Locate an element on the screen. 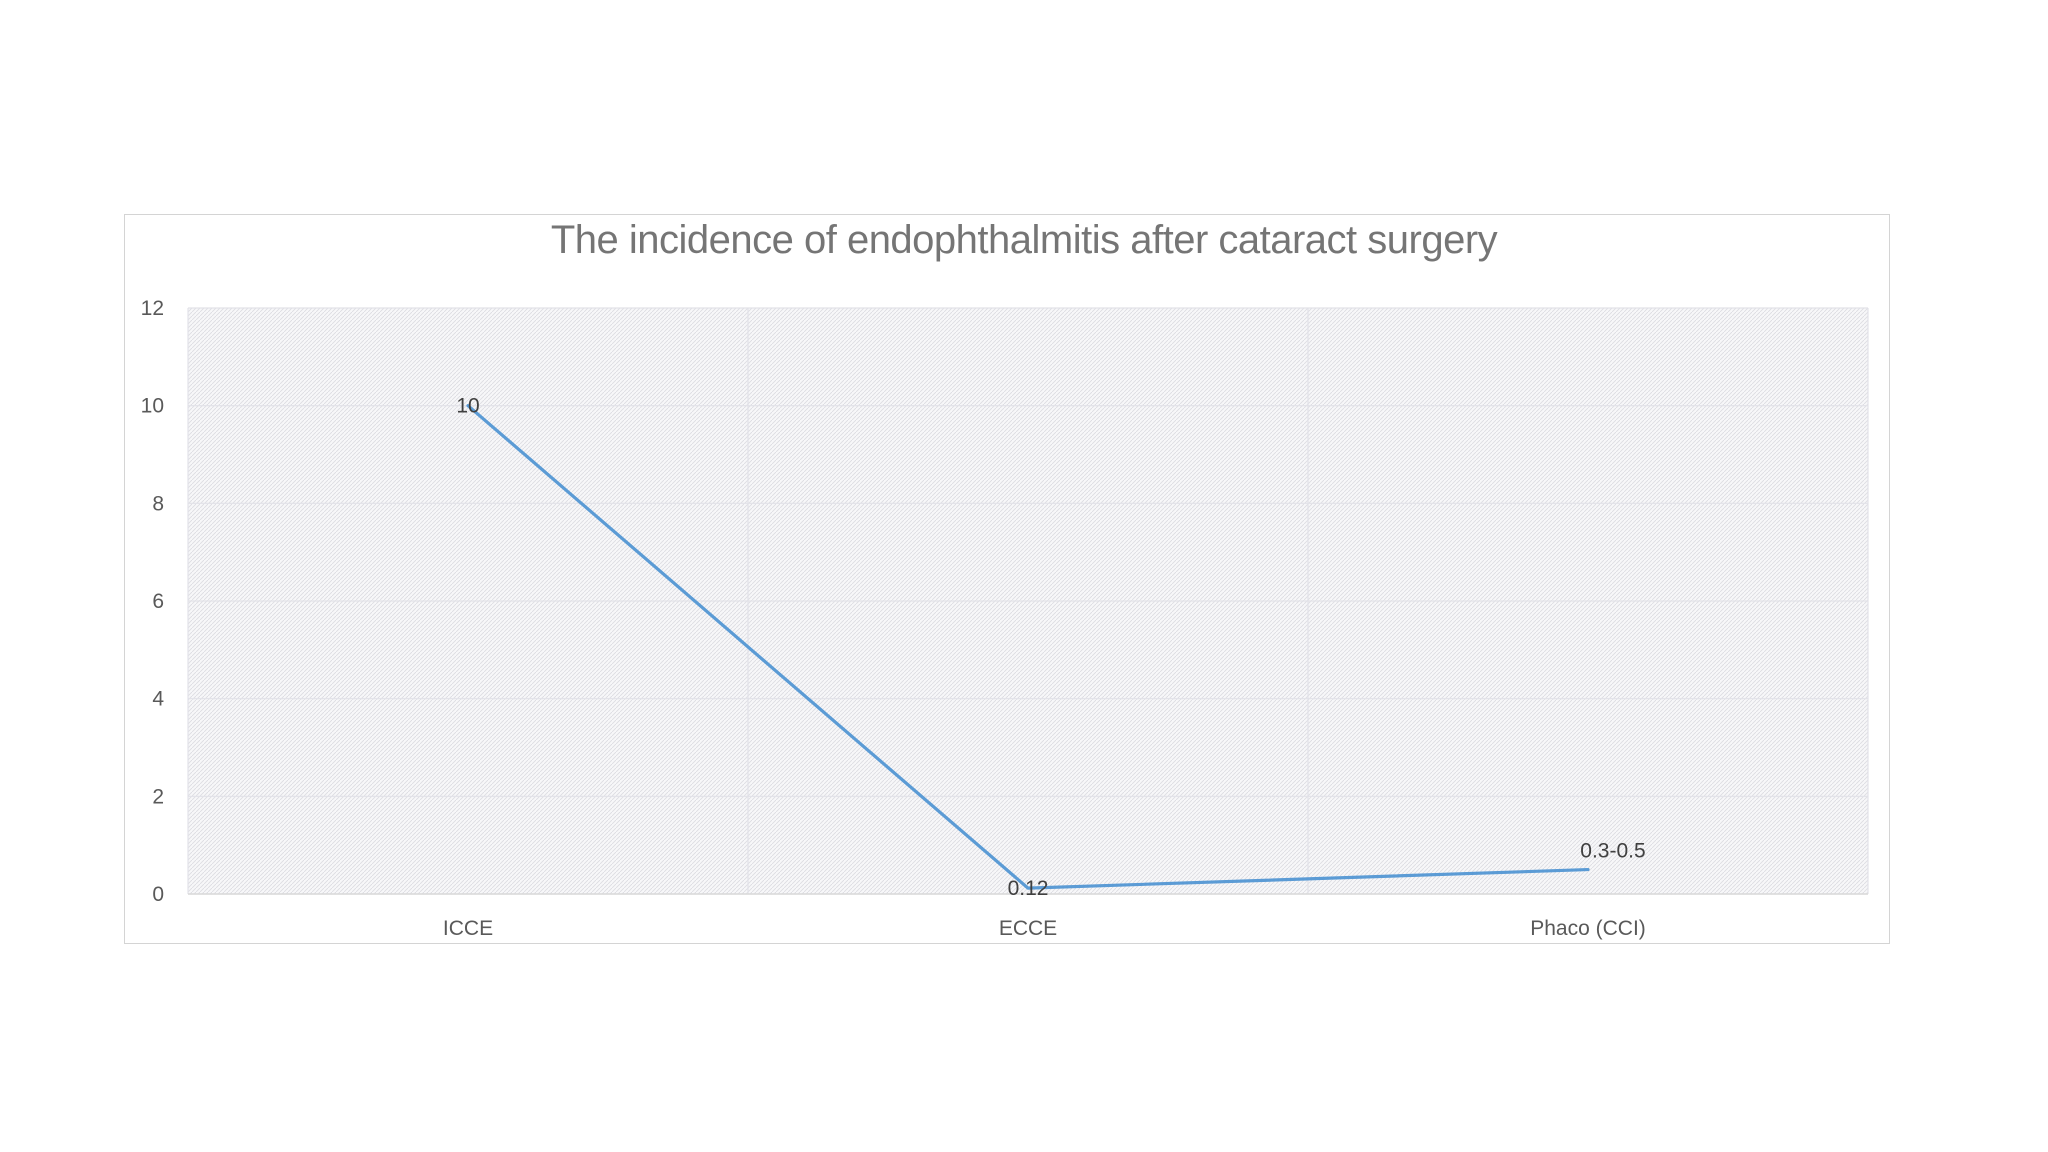 This screenshot has height=1152, width=2048. y-tick-label: 2 is located at coordinates (158, 796).